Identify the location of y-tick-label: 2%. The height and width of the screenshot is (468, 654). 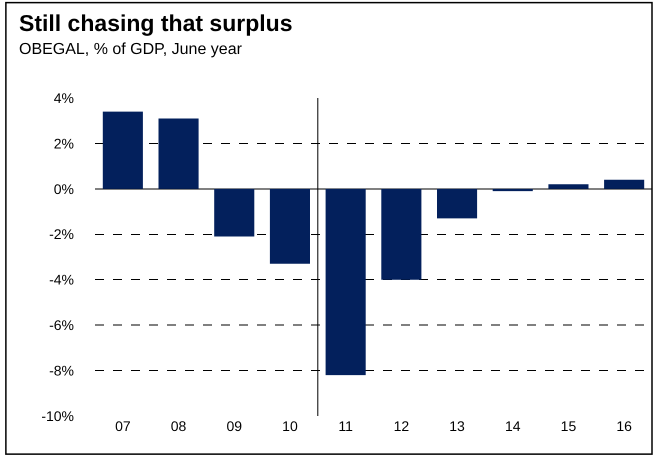
(64, 143).